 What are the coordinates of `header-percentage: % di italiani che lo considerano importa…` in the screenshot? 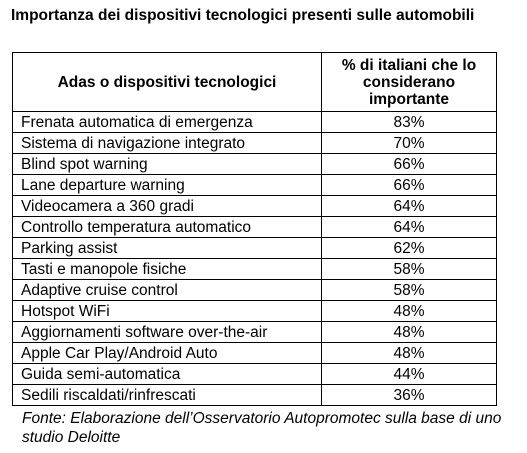 It's located at (409, 82).